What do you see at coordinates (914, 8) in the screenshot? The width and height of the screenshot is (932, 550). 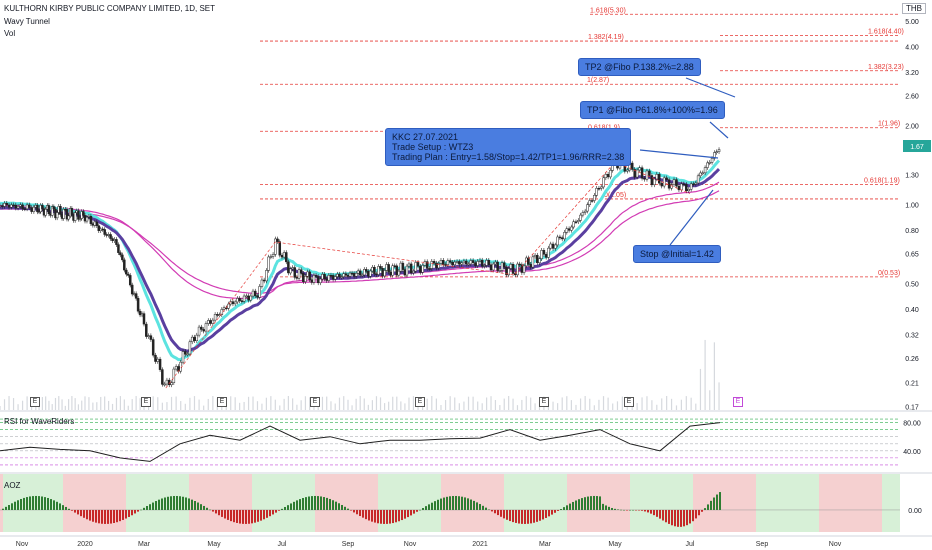 I see `currency-badge: THB` at bounding box center [914, 8].